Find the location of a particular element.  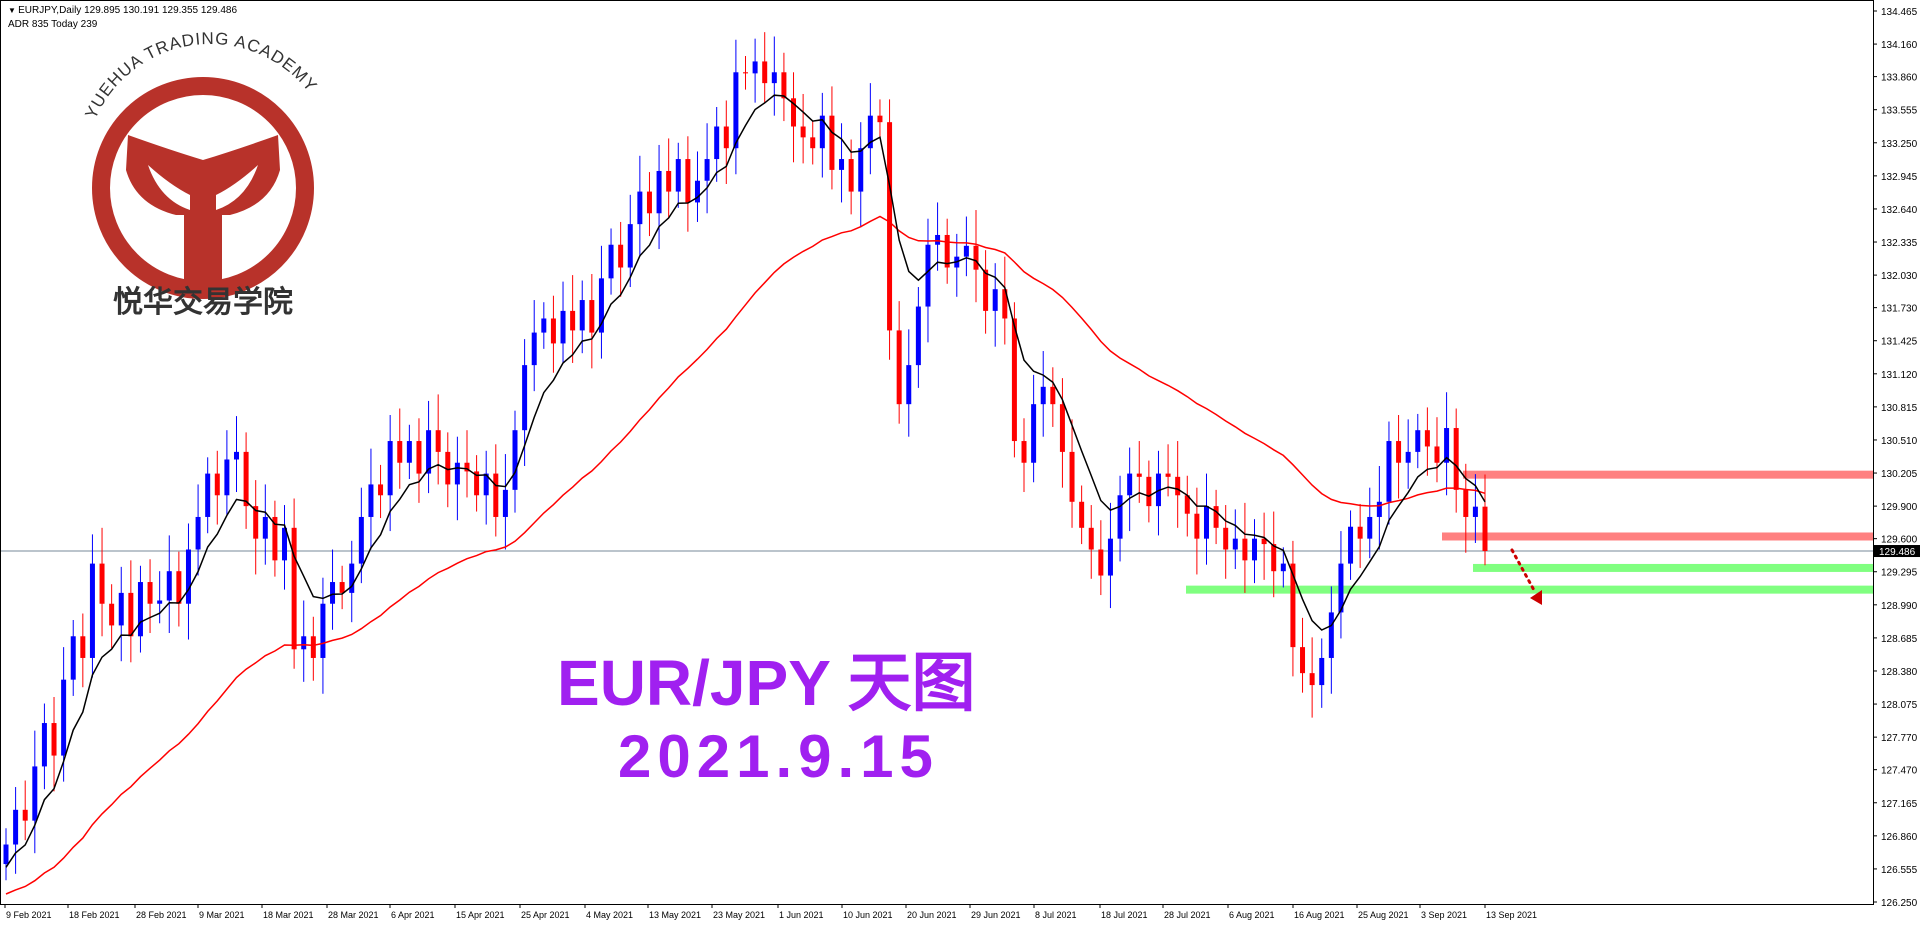

y-tick-label: 129.900 is located at coordinates (1899, 507).